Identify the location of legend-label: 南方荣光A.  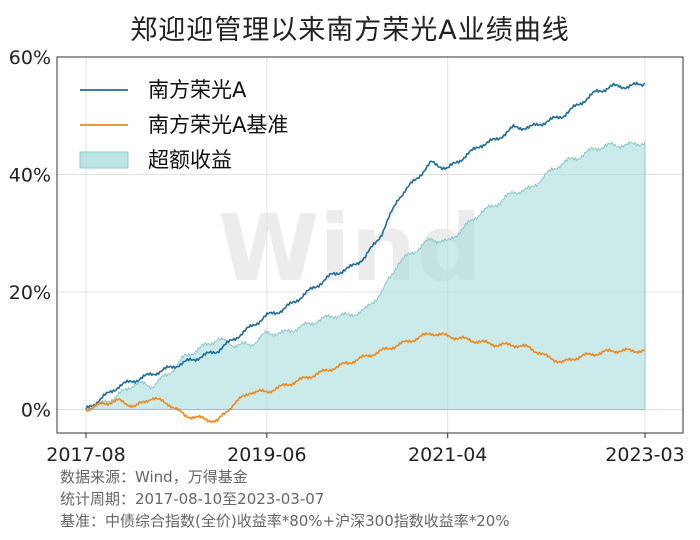
(197, 90).